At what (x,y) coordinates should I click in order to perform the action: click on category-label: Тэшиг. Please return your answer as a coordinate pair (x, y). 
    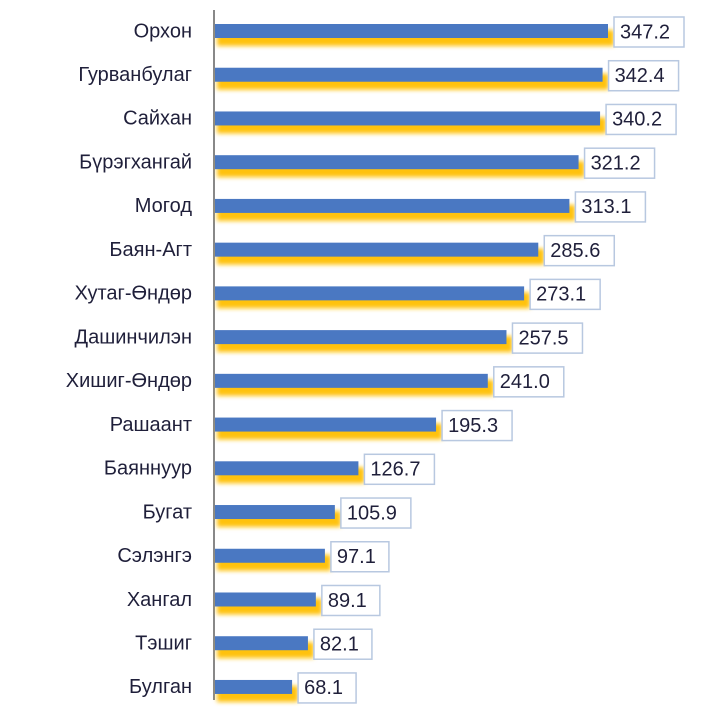
    Looking at the image, I should click on (163, 644).